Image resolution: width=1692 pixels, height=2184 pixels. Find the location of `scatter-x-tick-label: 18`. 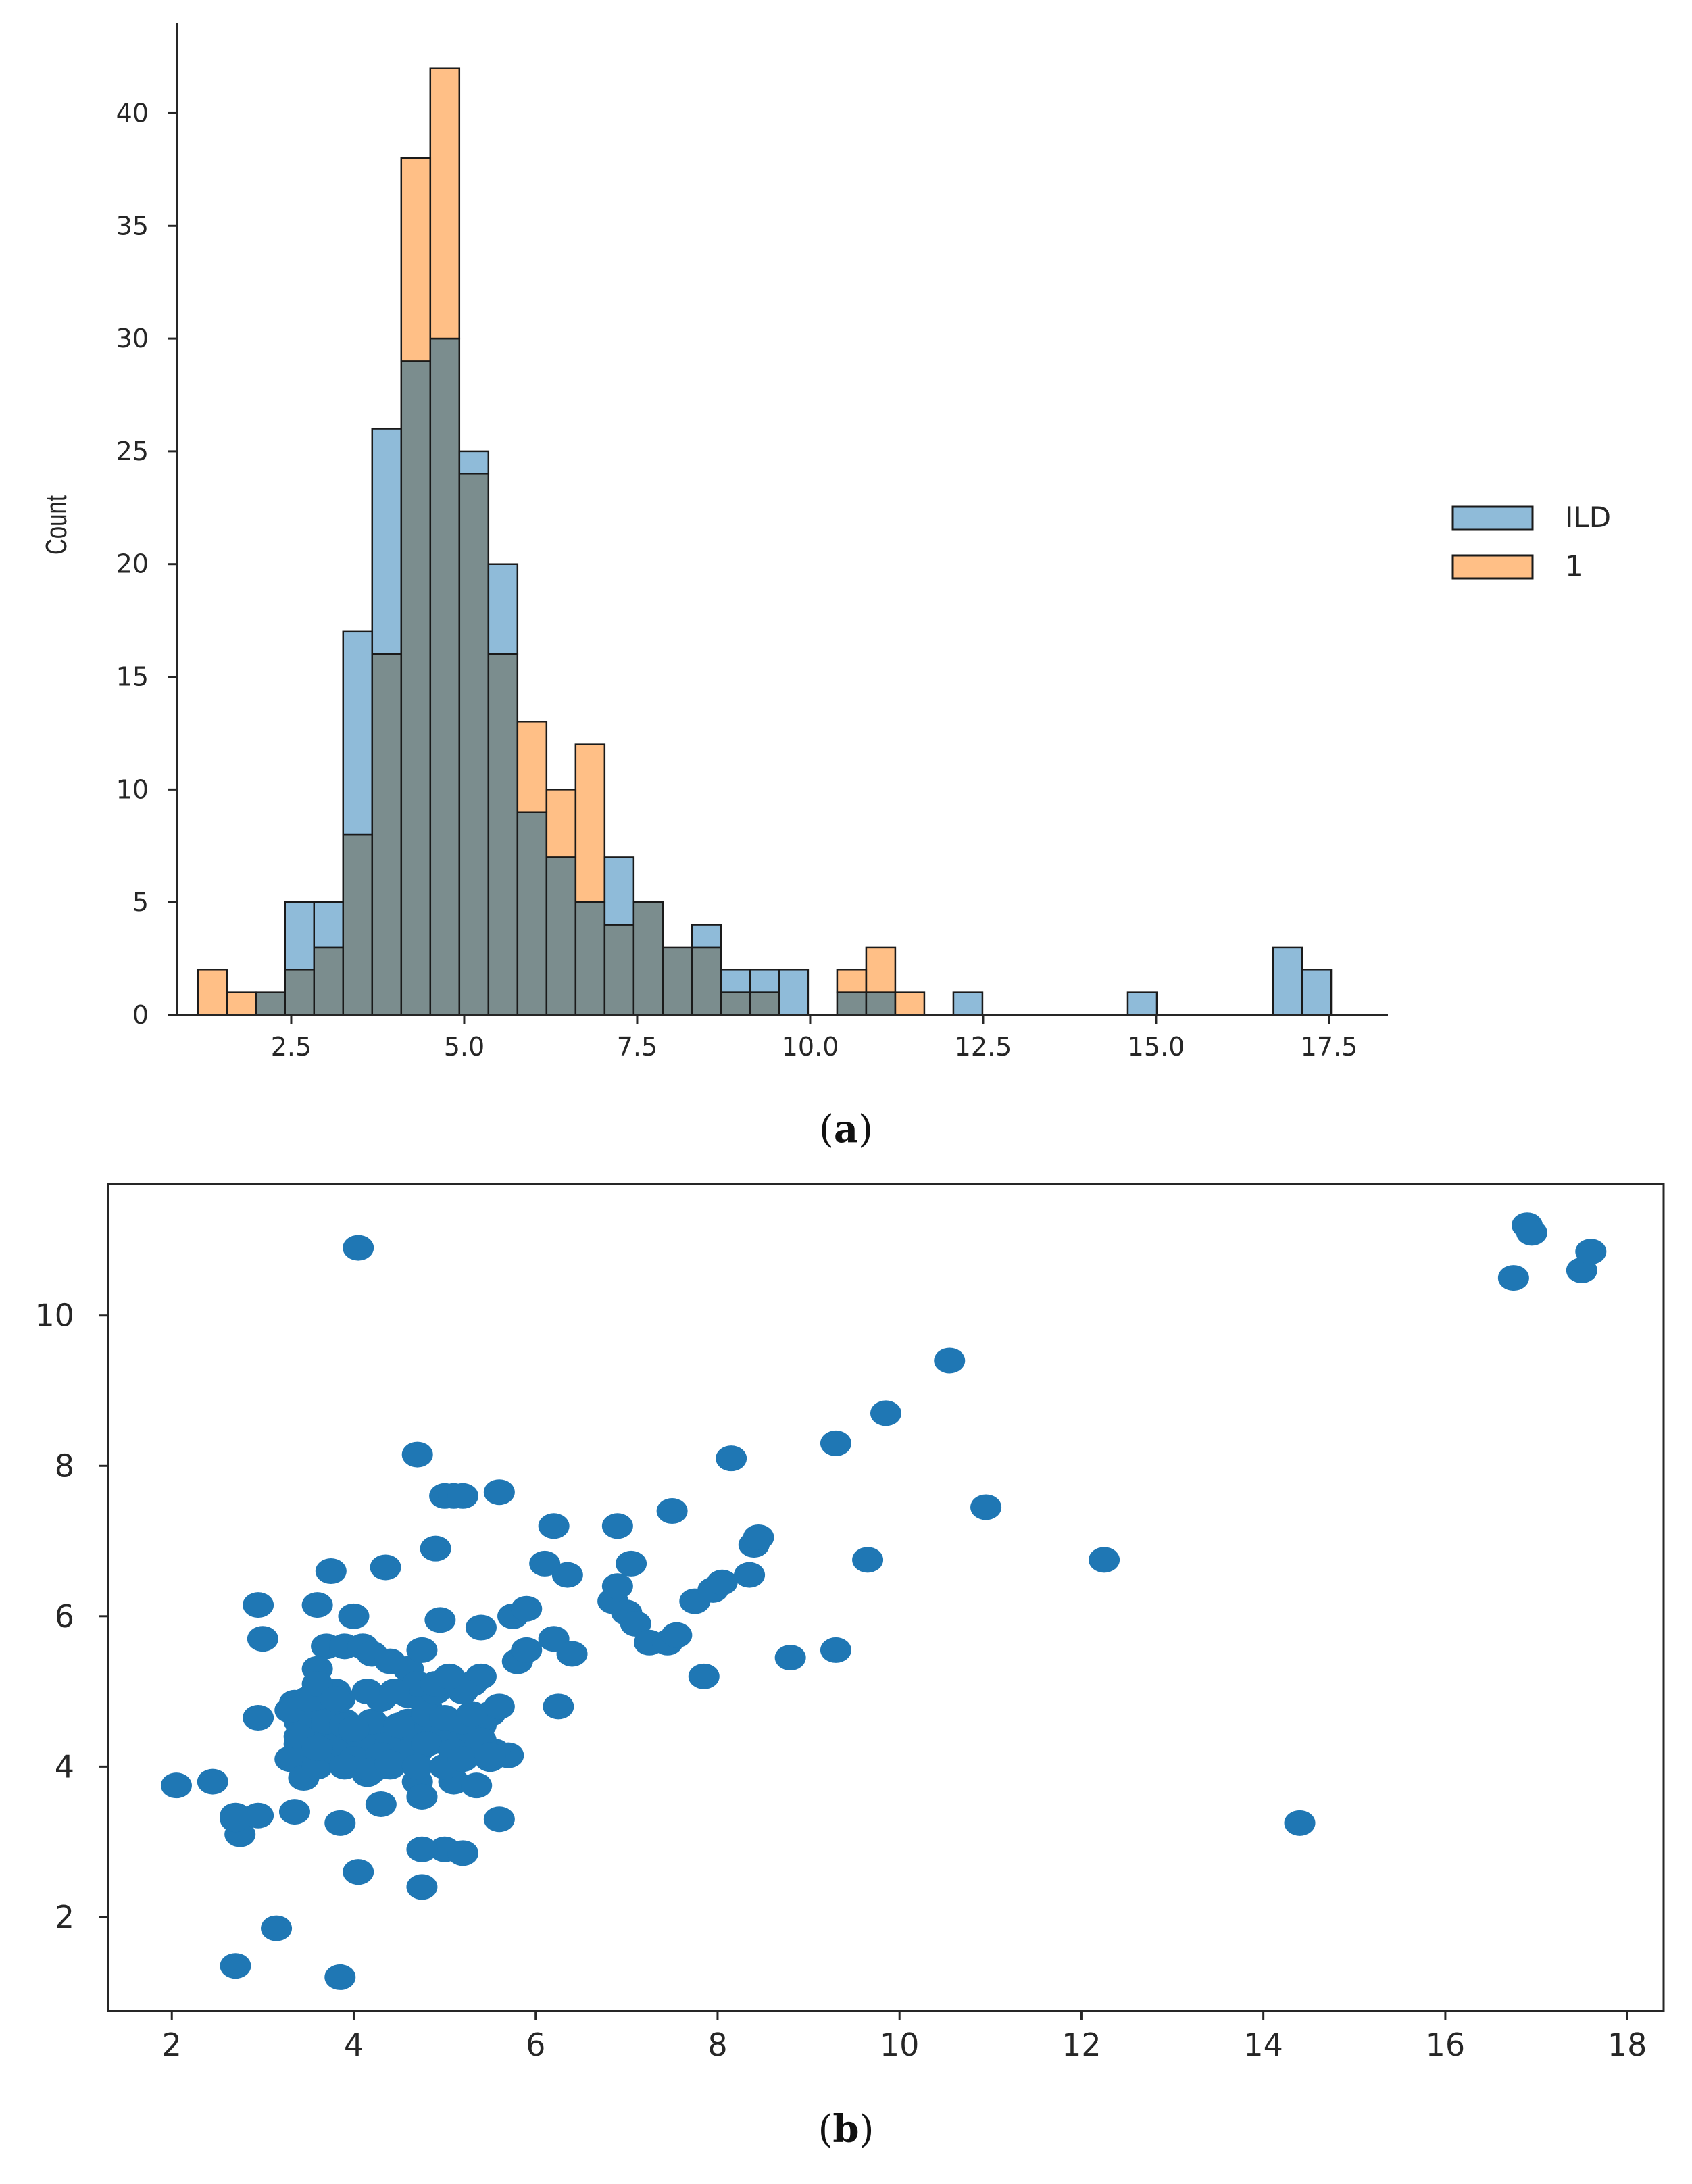

scatter-x-tick-label: 18 is located at coordinates (1627, 2045).